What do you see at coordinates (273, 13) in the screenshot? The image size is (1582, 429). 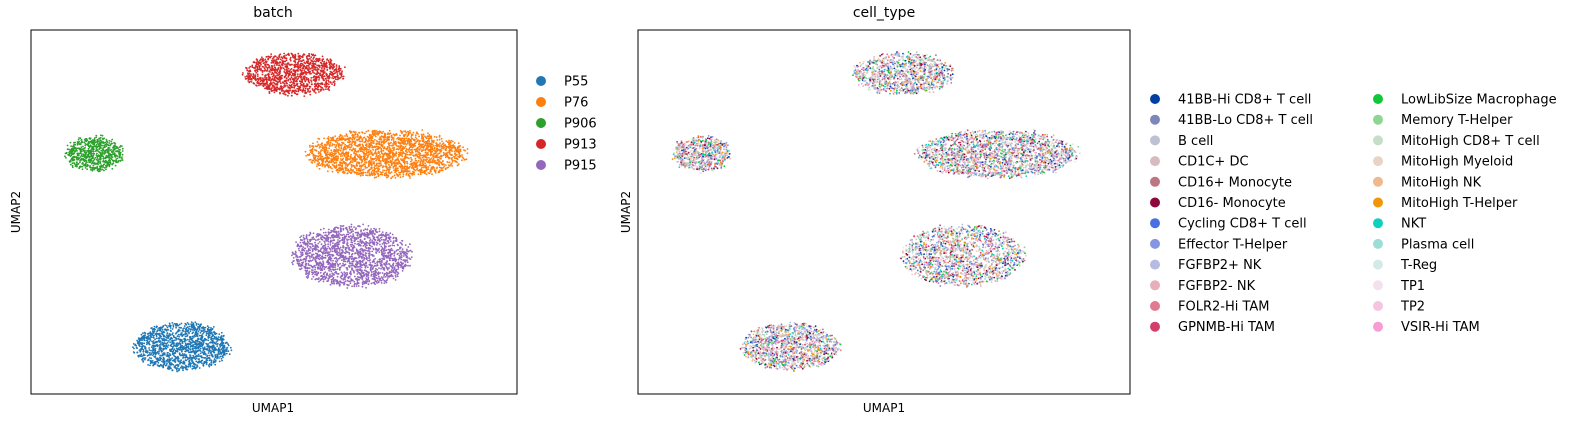 I see `chart-title: batch` at bounding box center [273, 13].